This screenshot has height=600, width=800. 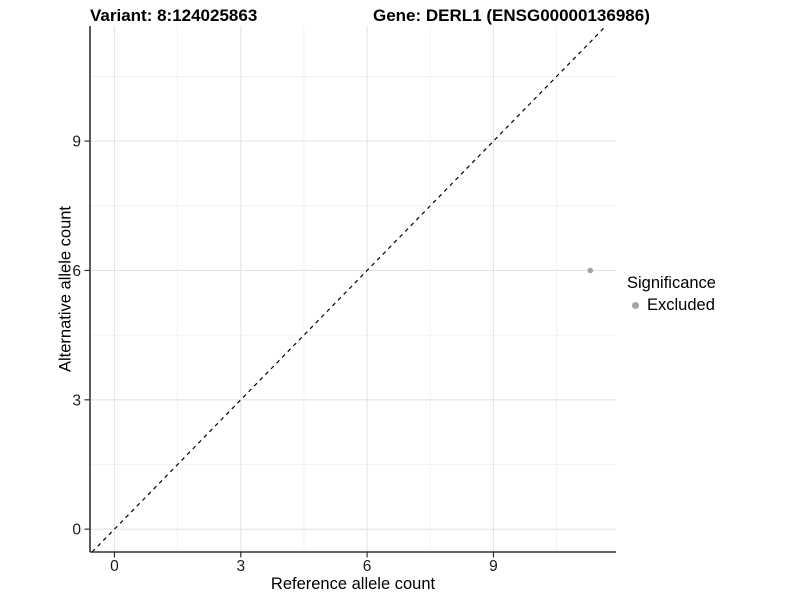 What do you see at coordinates (114, 566) in the screenshot?
I see `x-tick-label: 0` at bounding box center [114, 566].